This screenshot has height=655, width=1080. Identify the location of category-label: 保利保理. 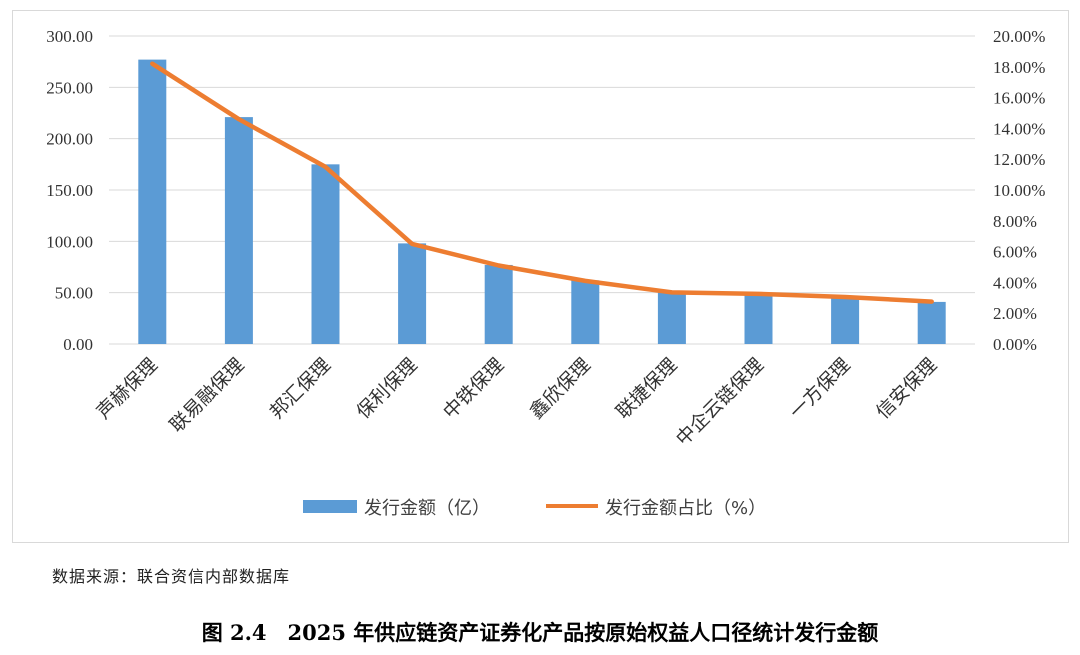
(386, 388).